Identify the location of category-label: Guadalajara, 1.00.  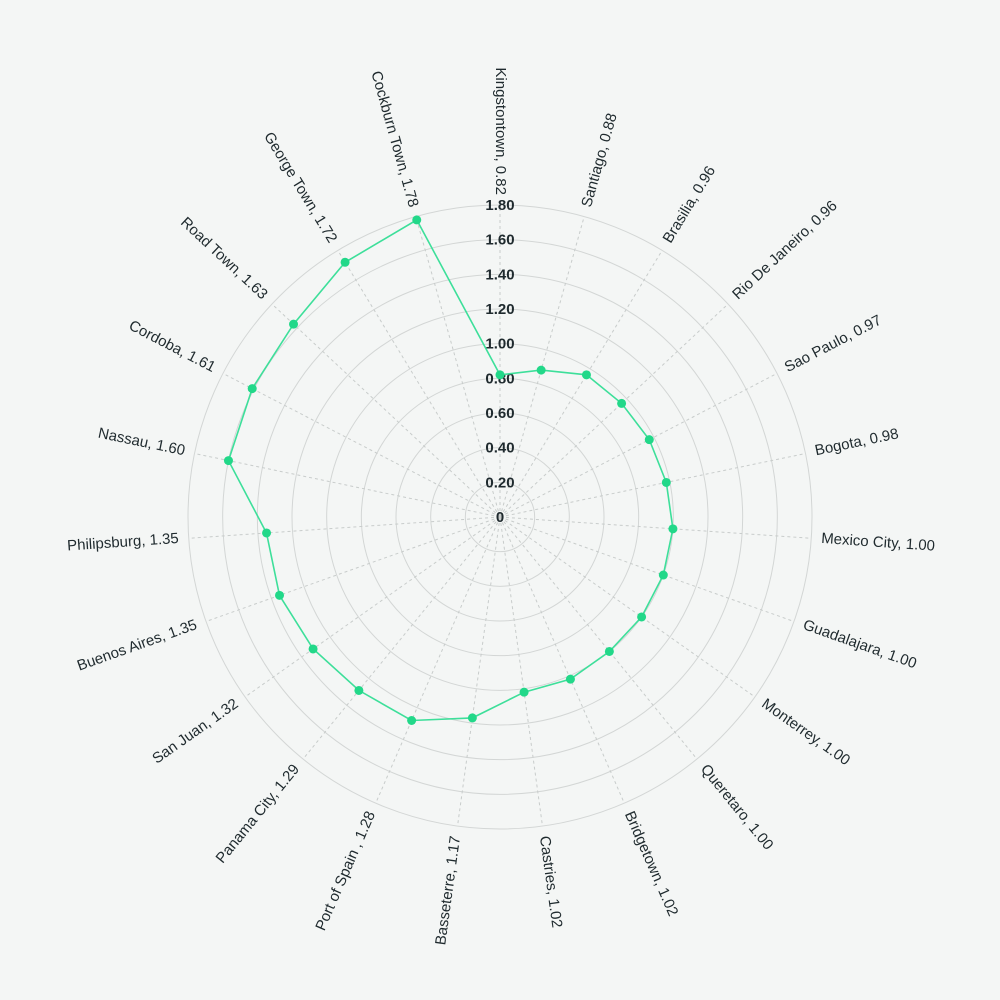
(860, 644).